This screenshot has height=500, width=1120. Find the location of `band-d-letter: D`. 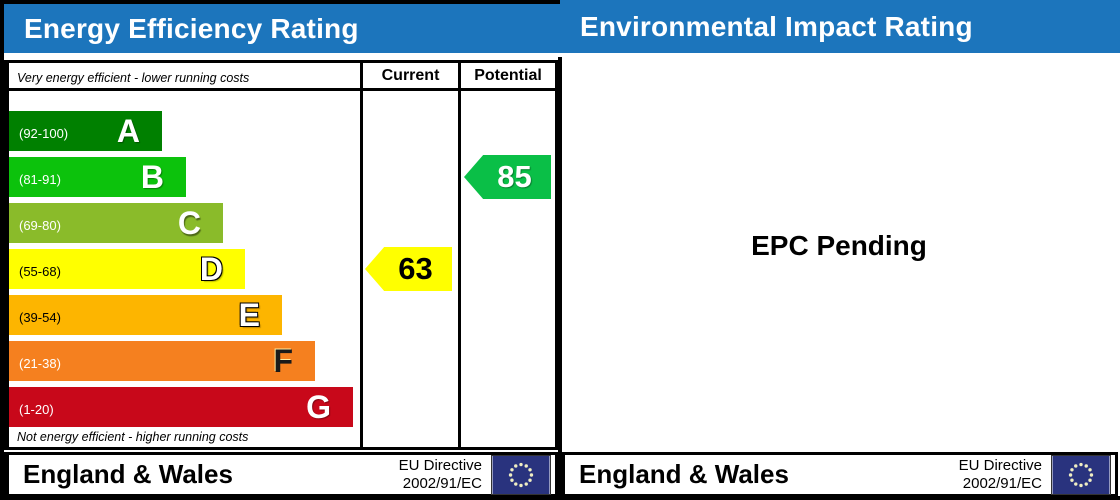

band-d-letter: D is located at coordinates (211, 269).